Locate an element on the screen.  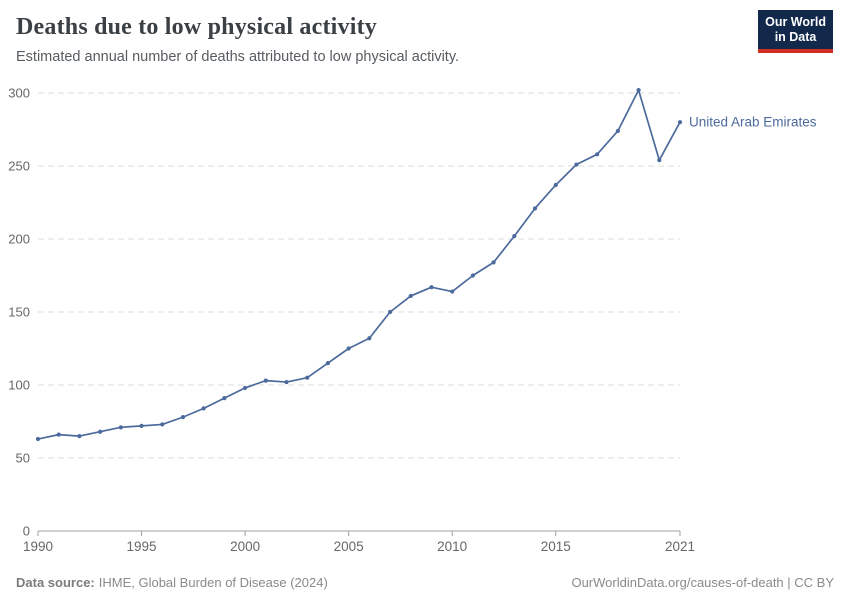
data-point-2014 is located at coordinates (535, 208).